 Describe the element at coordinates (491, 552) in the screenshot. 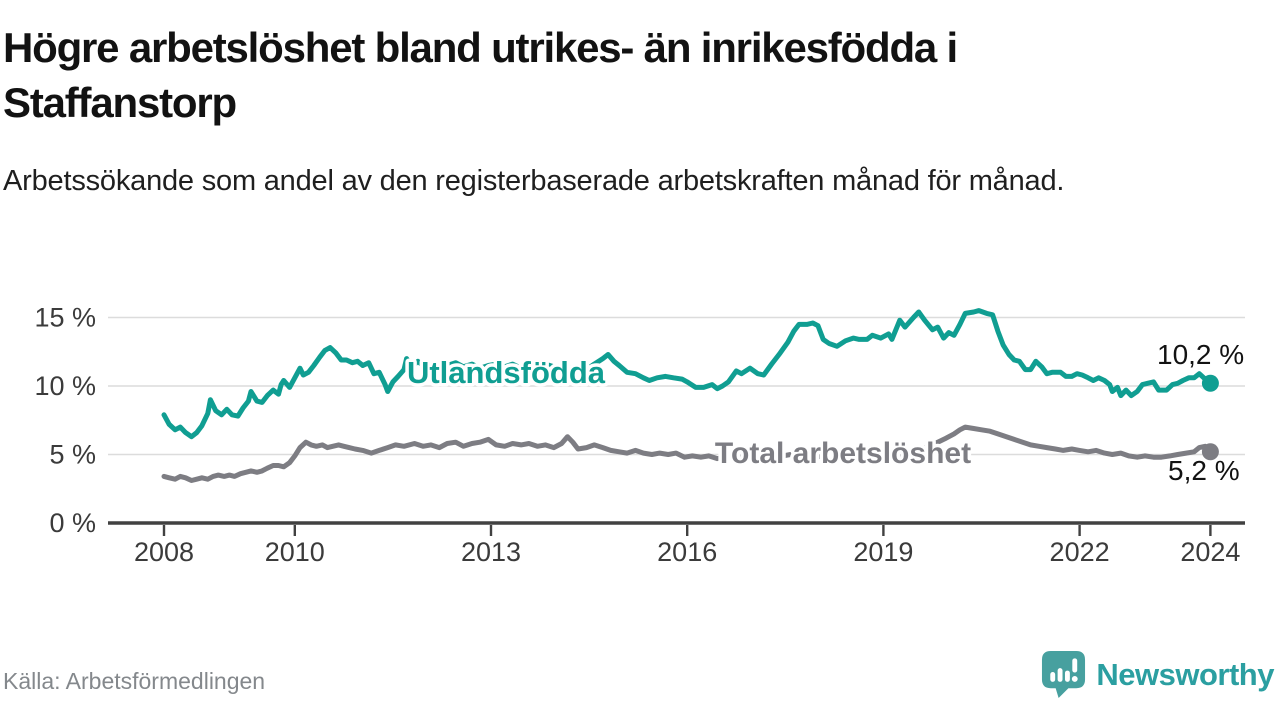

I see `x-axis-tick-label: 2013` at that location.